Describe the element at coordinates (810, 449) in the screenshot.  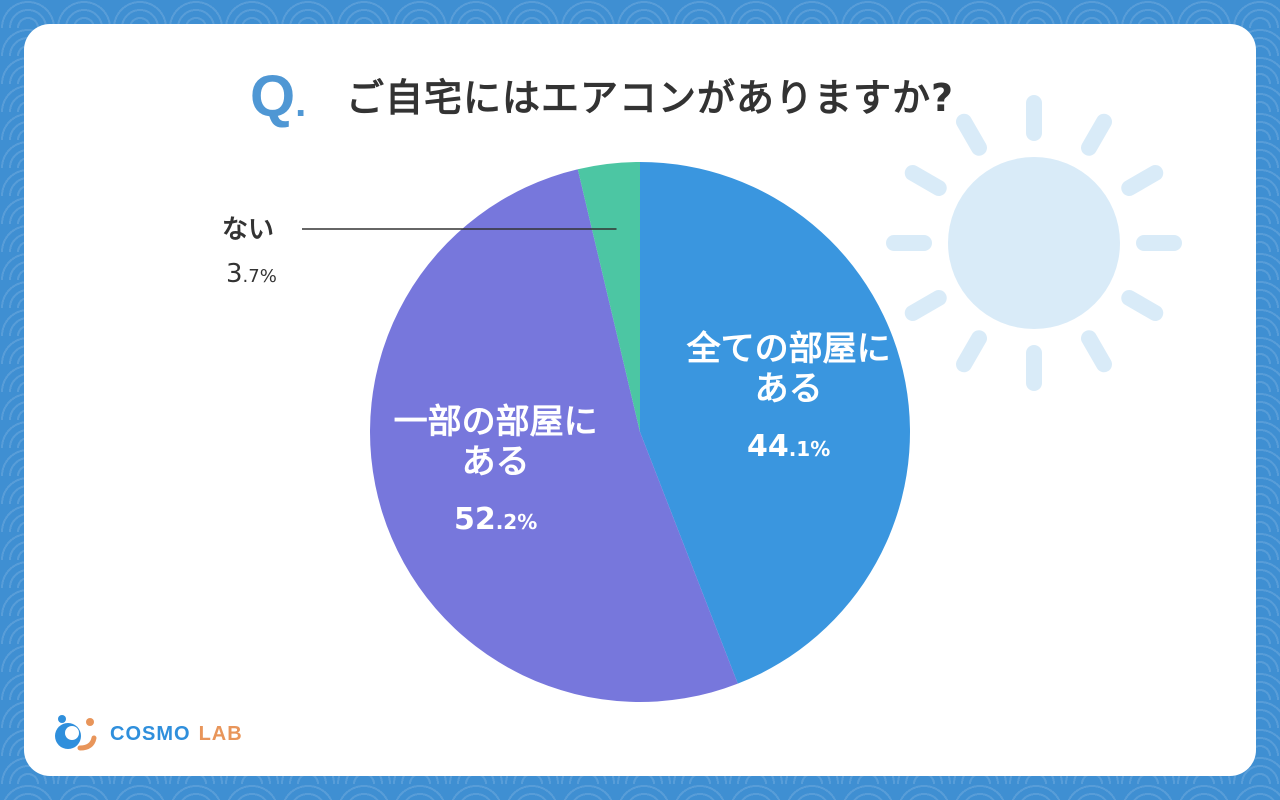
I see `slice-value-frac-0: .1%` at that location.